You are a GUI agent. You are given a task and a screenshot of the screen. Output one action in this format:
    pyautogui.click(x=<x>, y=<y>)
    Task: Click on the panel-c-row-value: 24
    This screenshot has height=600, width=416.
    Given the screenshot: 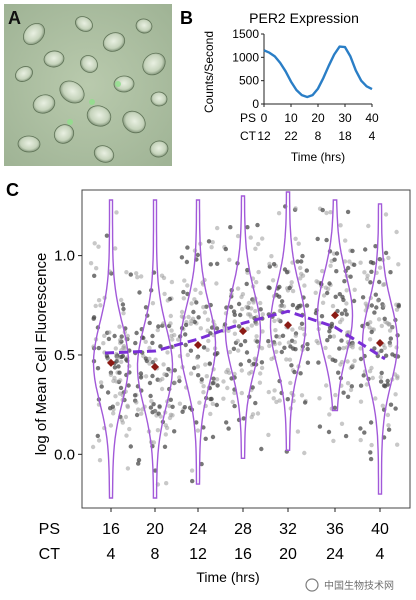 What is the action you would take?
    pyautogui.click(x=198, y=529)
    